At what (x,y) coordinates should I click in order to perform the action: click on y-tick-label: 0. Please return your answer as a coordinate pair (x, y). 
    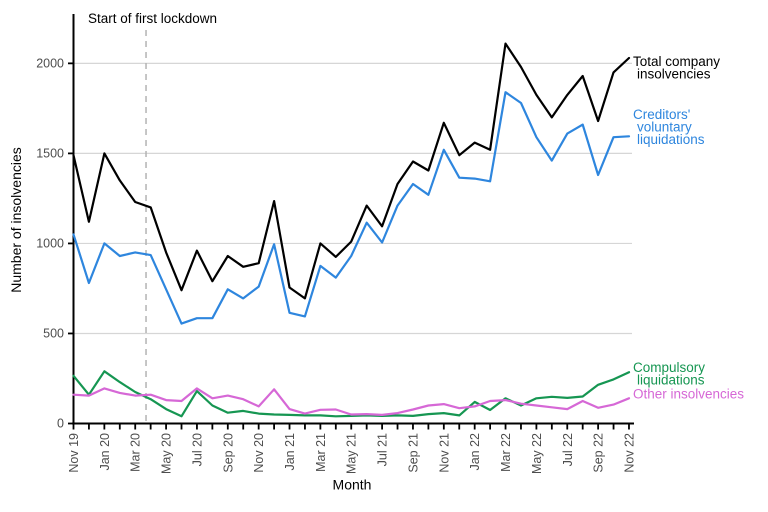
    Looking at the image, I should click on (60, 424).